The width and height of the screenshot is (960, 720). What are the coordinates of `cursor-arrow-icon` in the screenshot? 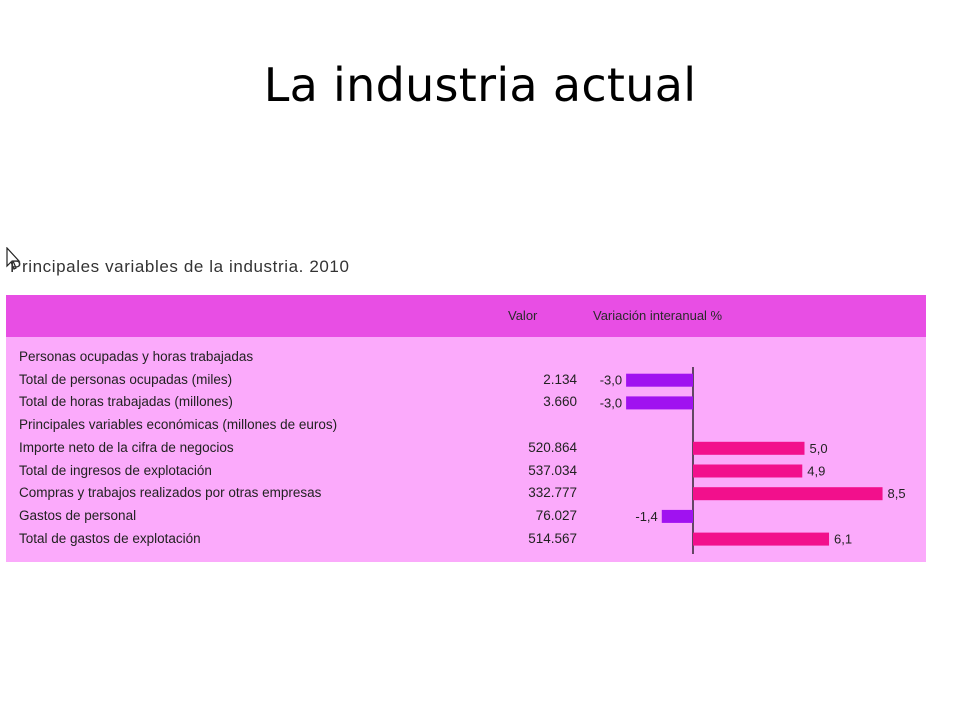 It's located at (13, 258).